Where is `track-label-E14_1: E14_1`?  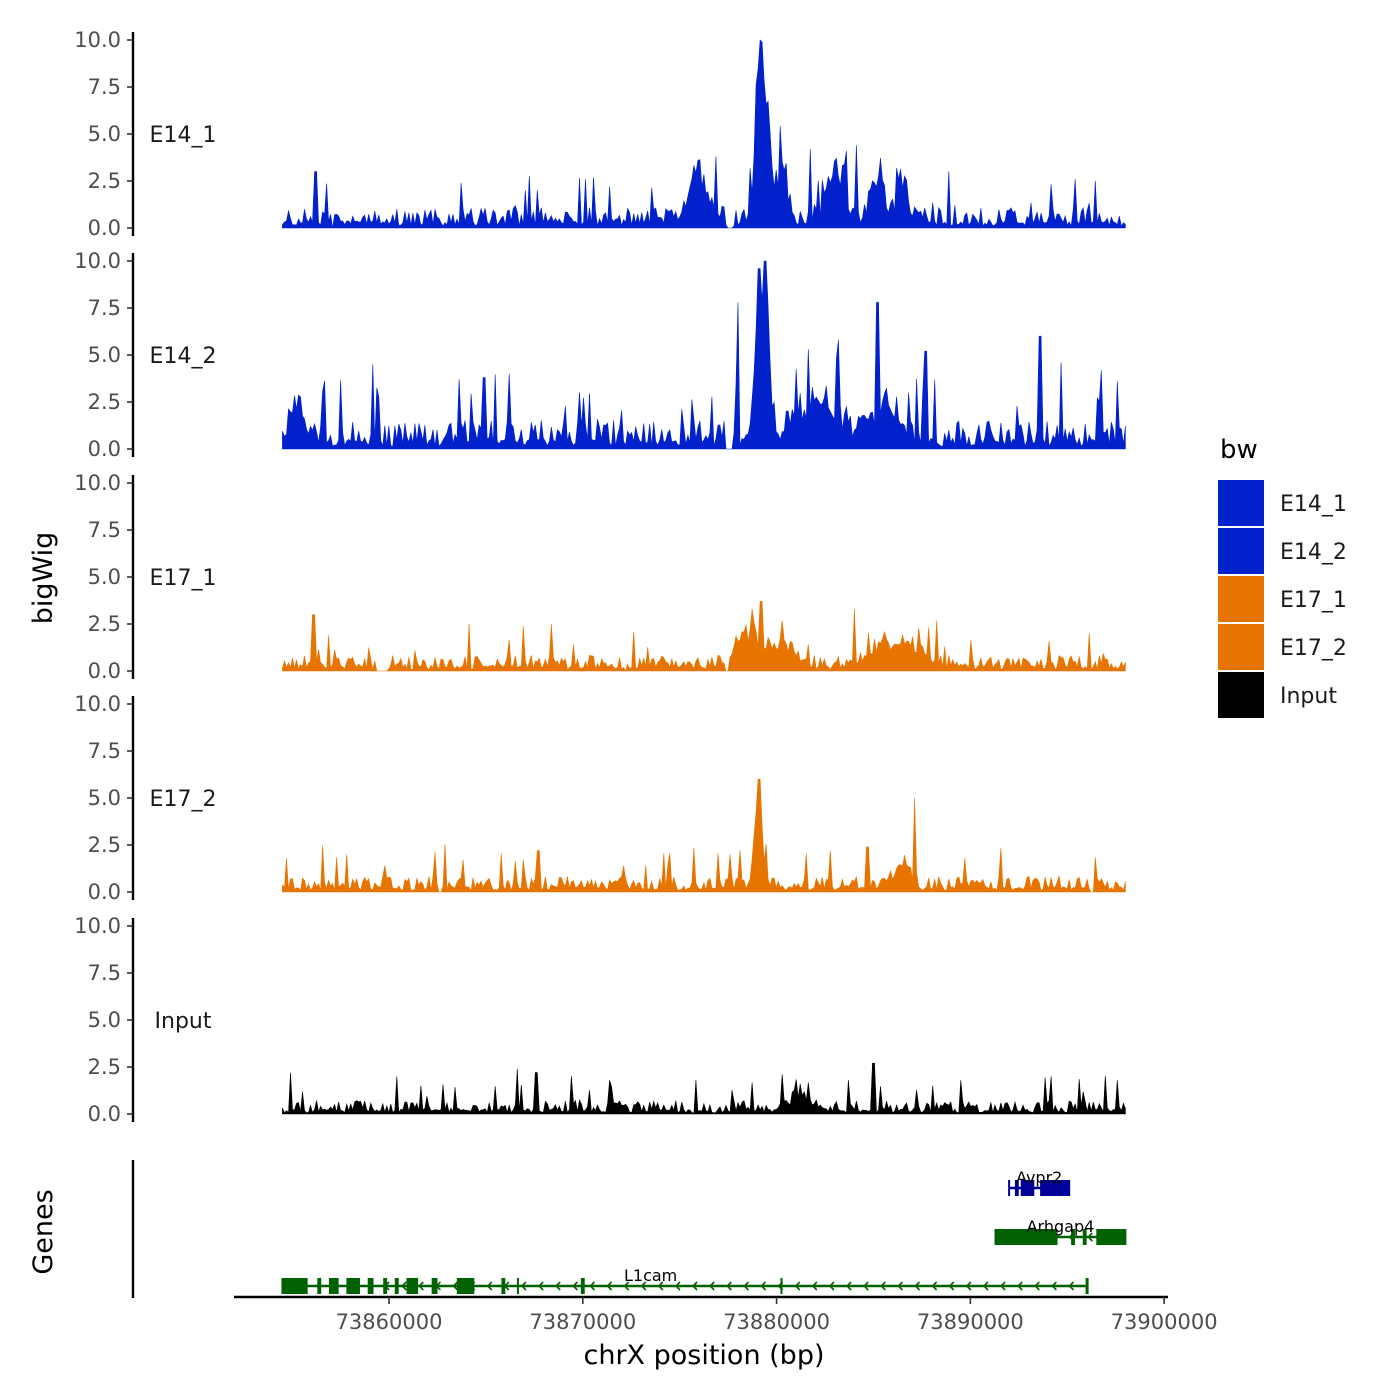 track-label-E14_1: E14_1 is located at coordinates (183, 135).